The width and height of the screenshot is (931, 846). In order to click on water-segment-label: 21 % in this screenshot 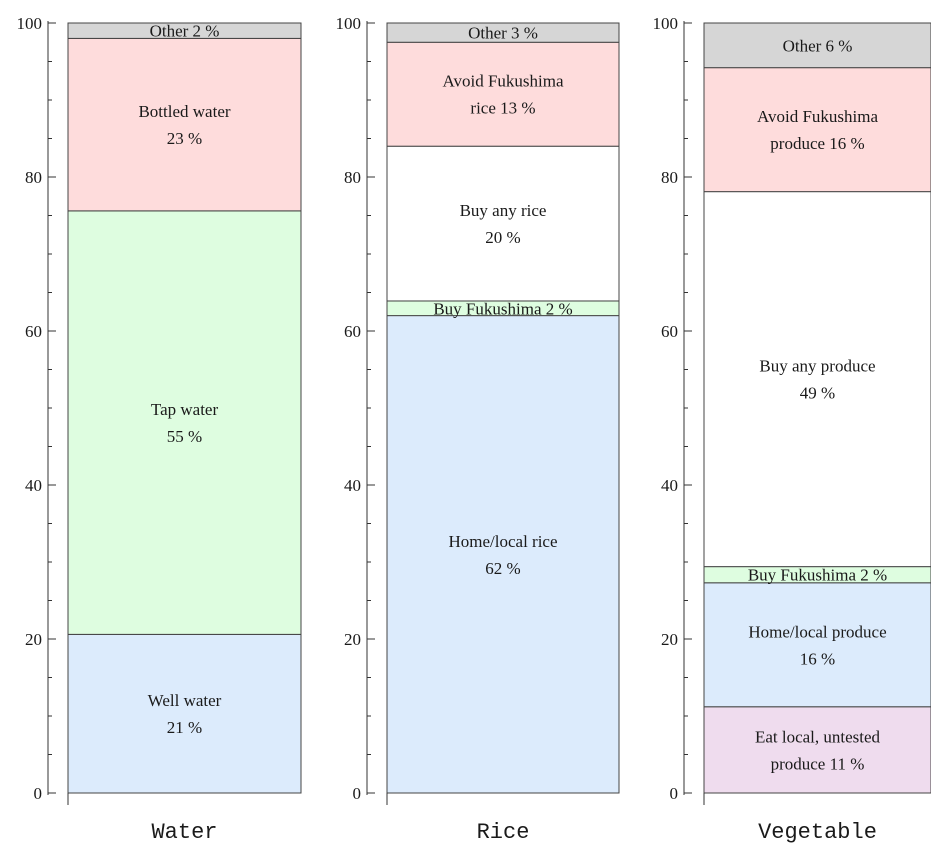, I will do `click(184, 727)`.